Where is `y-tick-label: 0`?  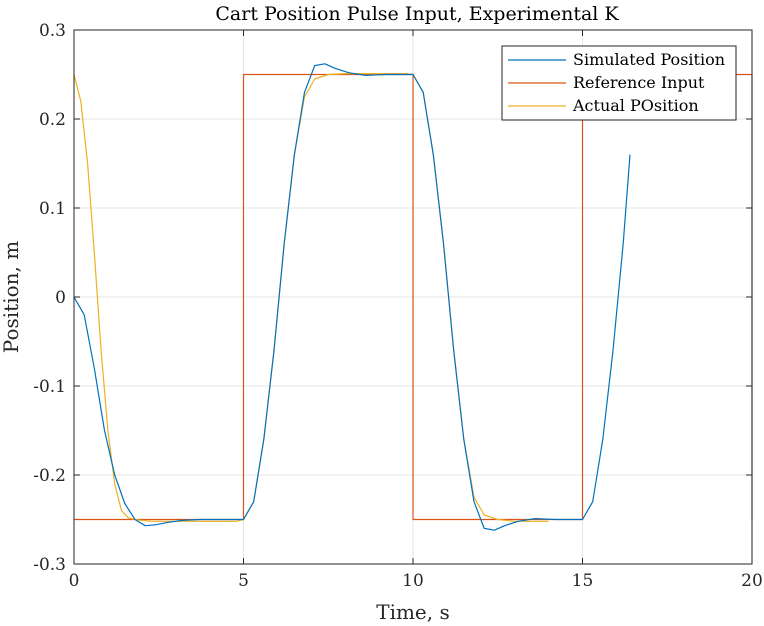 y-tick-label: 0 is located at coordinates (60, 298).